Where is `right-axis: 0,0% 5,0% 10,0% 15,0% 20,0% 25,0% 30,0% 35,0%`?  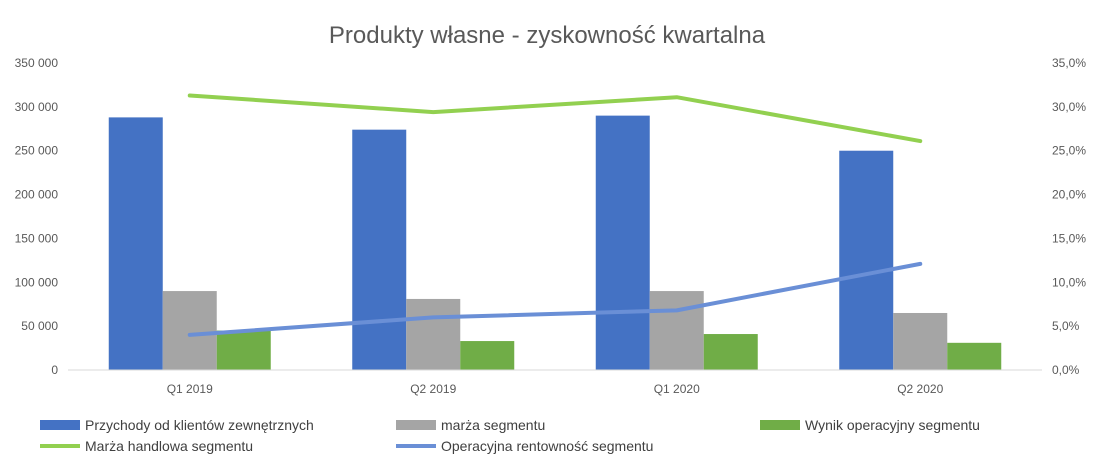 right-axis: 0,0% 5,0% 10,0% 15,0% 20,0% 25,0% 30,0% 35,0% is located at coordinates (1069, 216).